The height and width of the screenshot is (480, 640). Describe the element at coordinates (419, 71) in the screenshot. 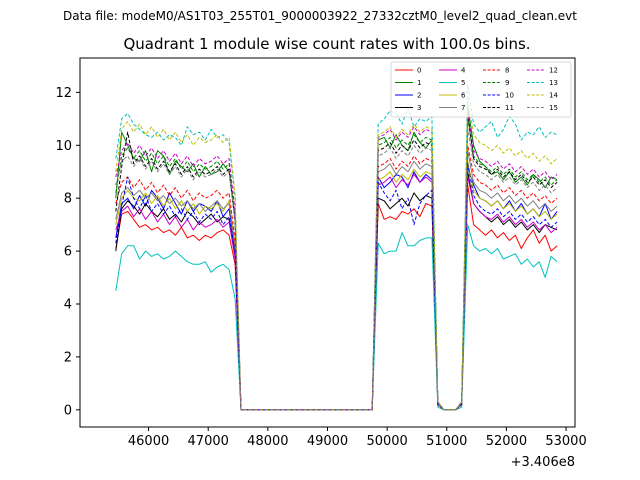

I see `legend-label-0: 0` at that location.